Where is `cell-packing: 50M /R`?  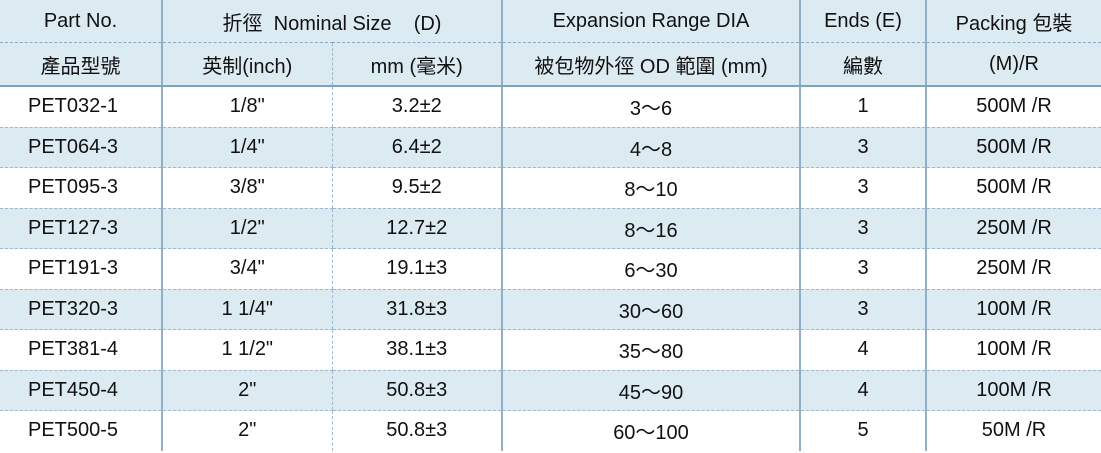
cell-packing: 50M /R is located at coordinates (1013, 430).